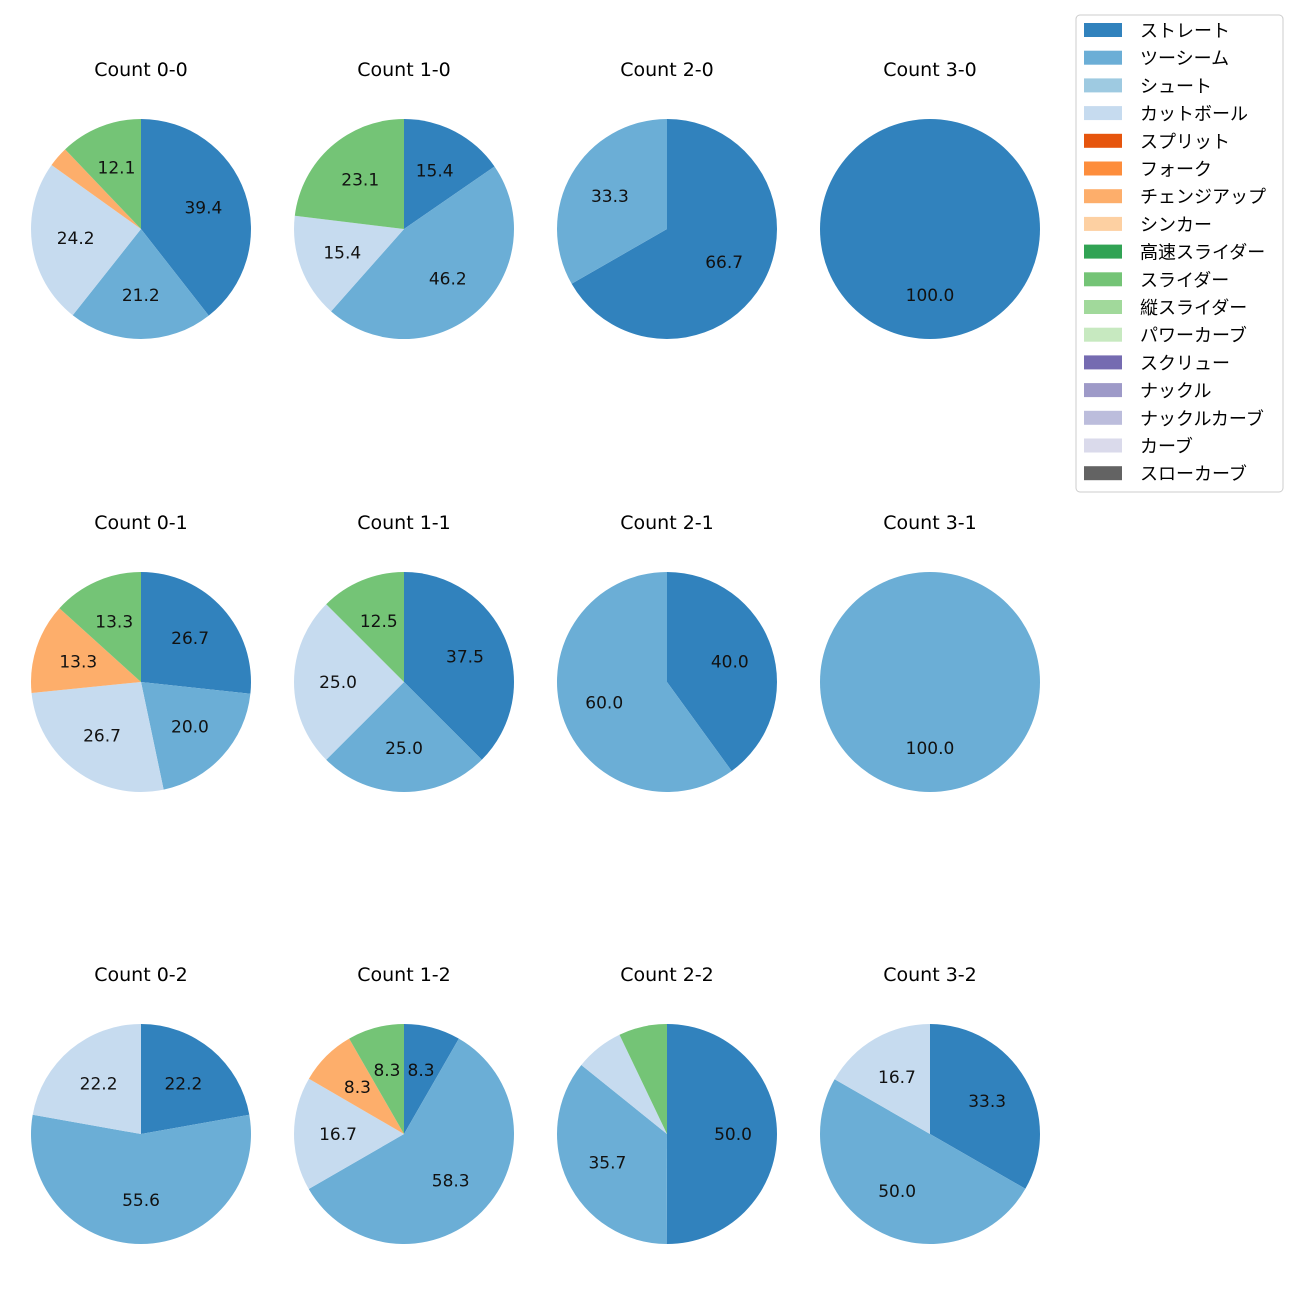 This screenshot has height=1300, width=1300. What do you see at coordinates (99, 1084) in the screenshot?
I see `slice-label: 22.2` at bounding box center [99, 1084].